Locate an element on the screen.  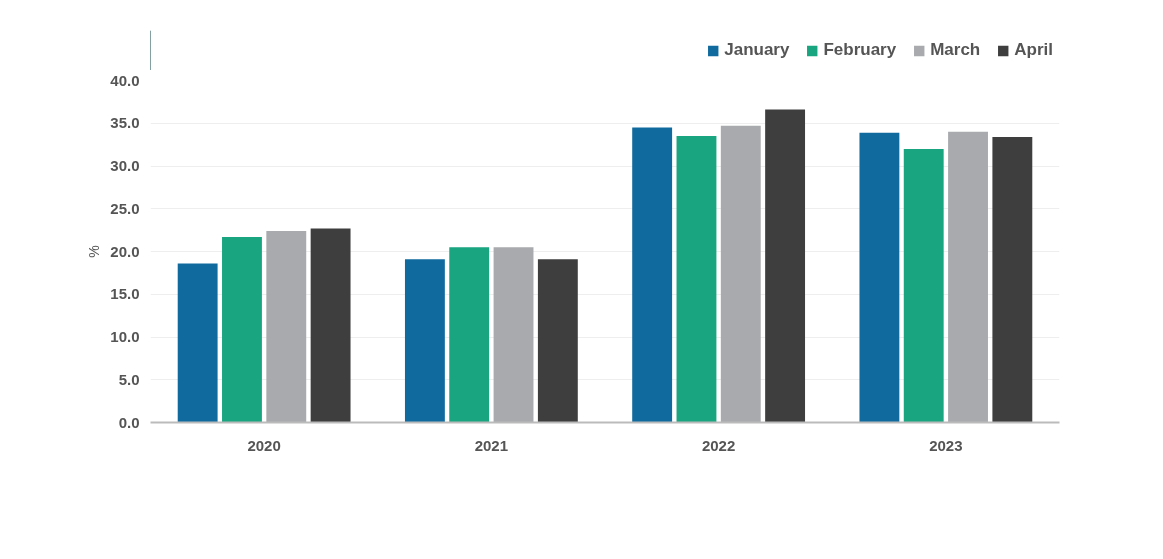
legend-label: February is located at coordinates (860, 50).